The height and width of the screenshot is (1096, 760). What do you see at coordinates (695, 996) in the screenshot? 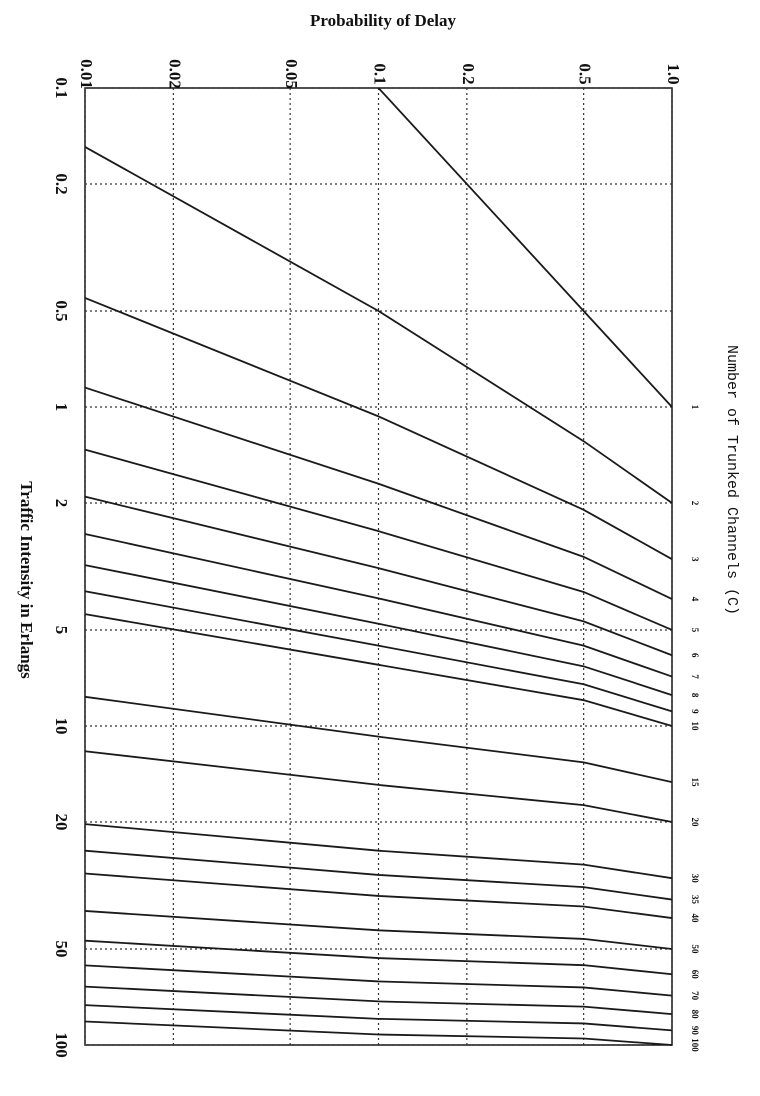
I see `legend-label: 70` at bounding box center [695, 996].